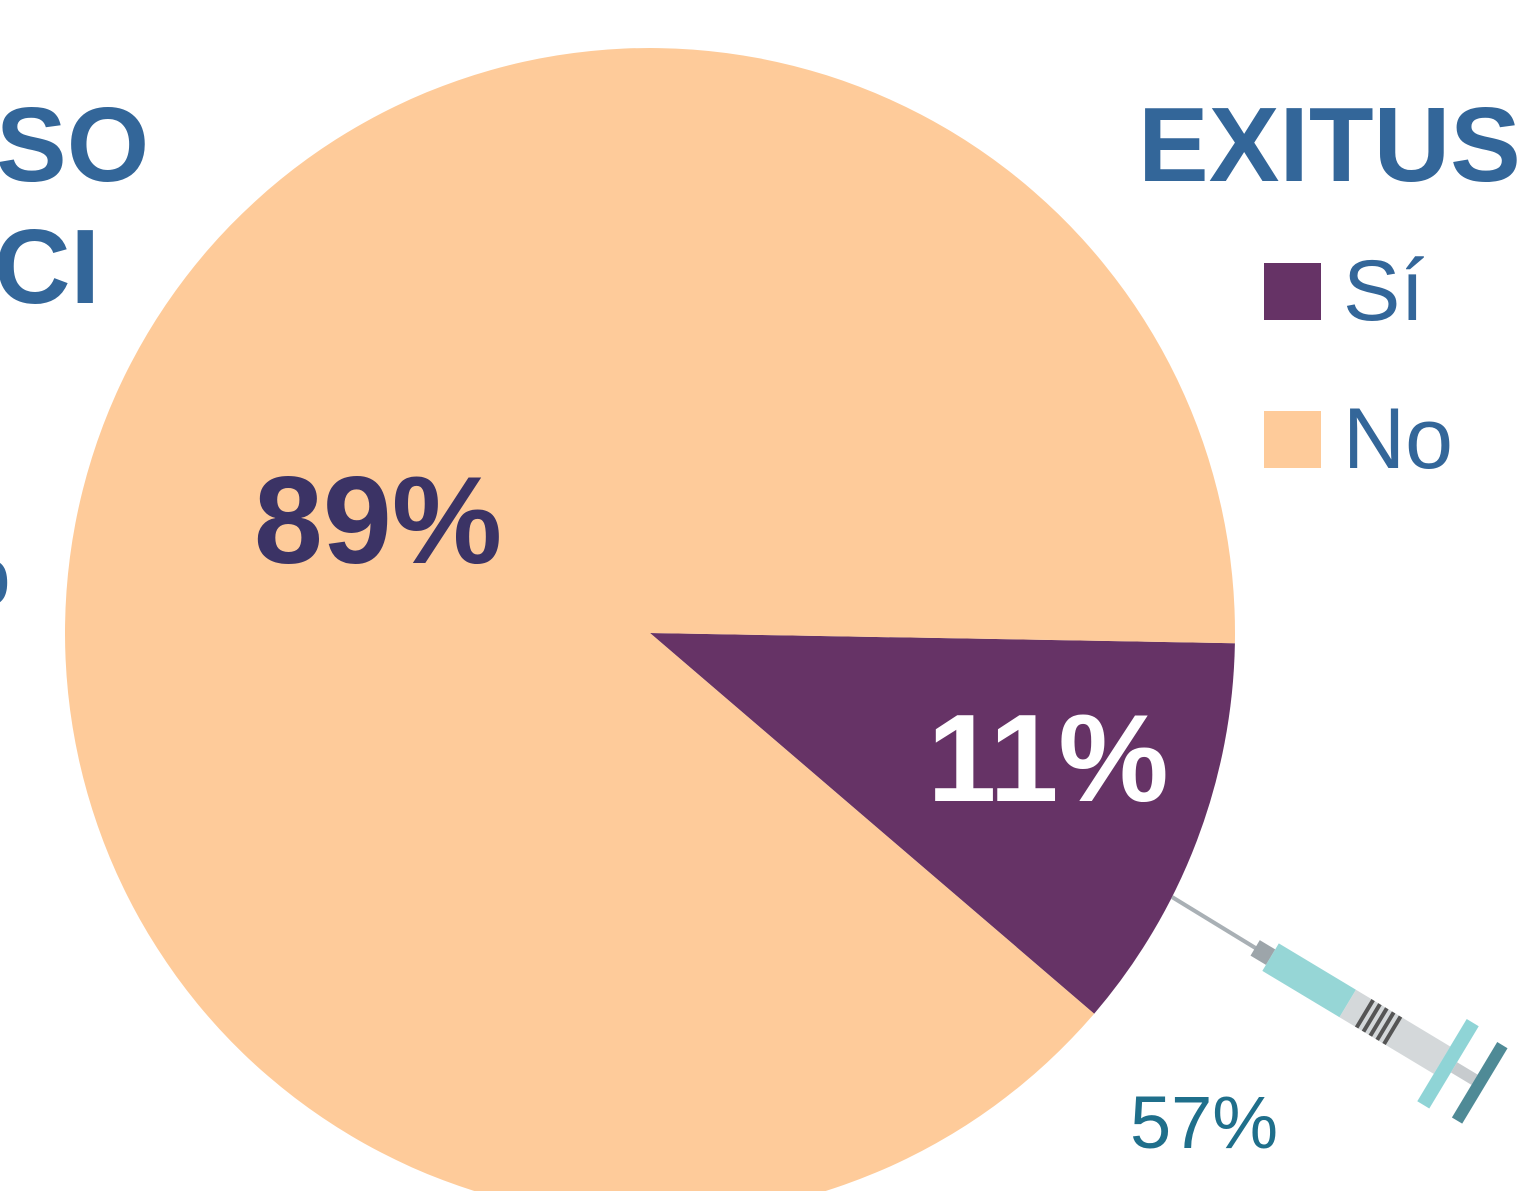 This screenshot has width=1538, height=1191. I want to click on legend-label-no: No, so click(1398, 439).